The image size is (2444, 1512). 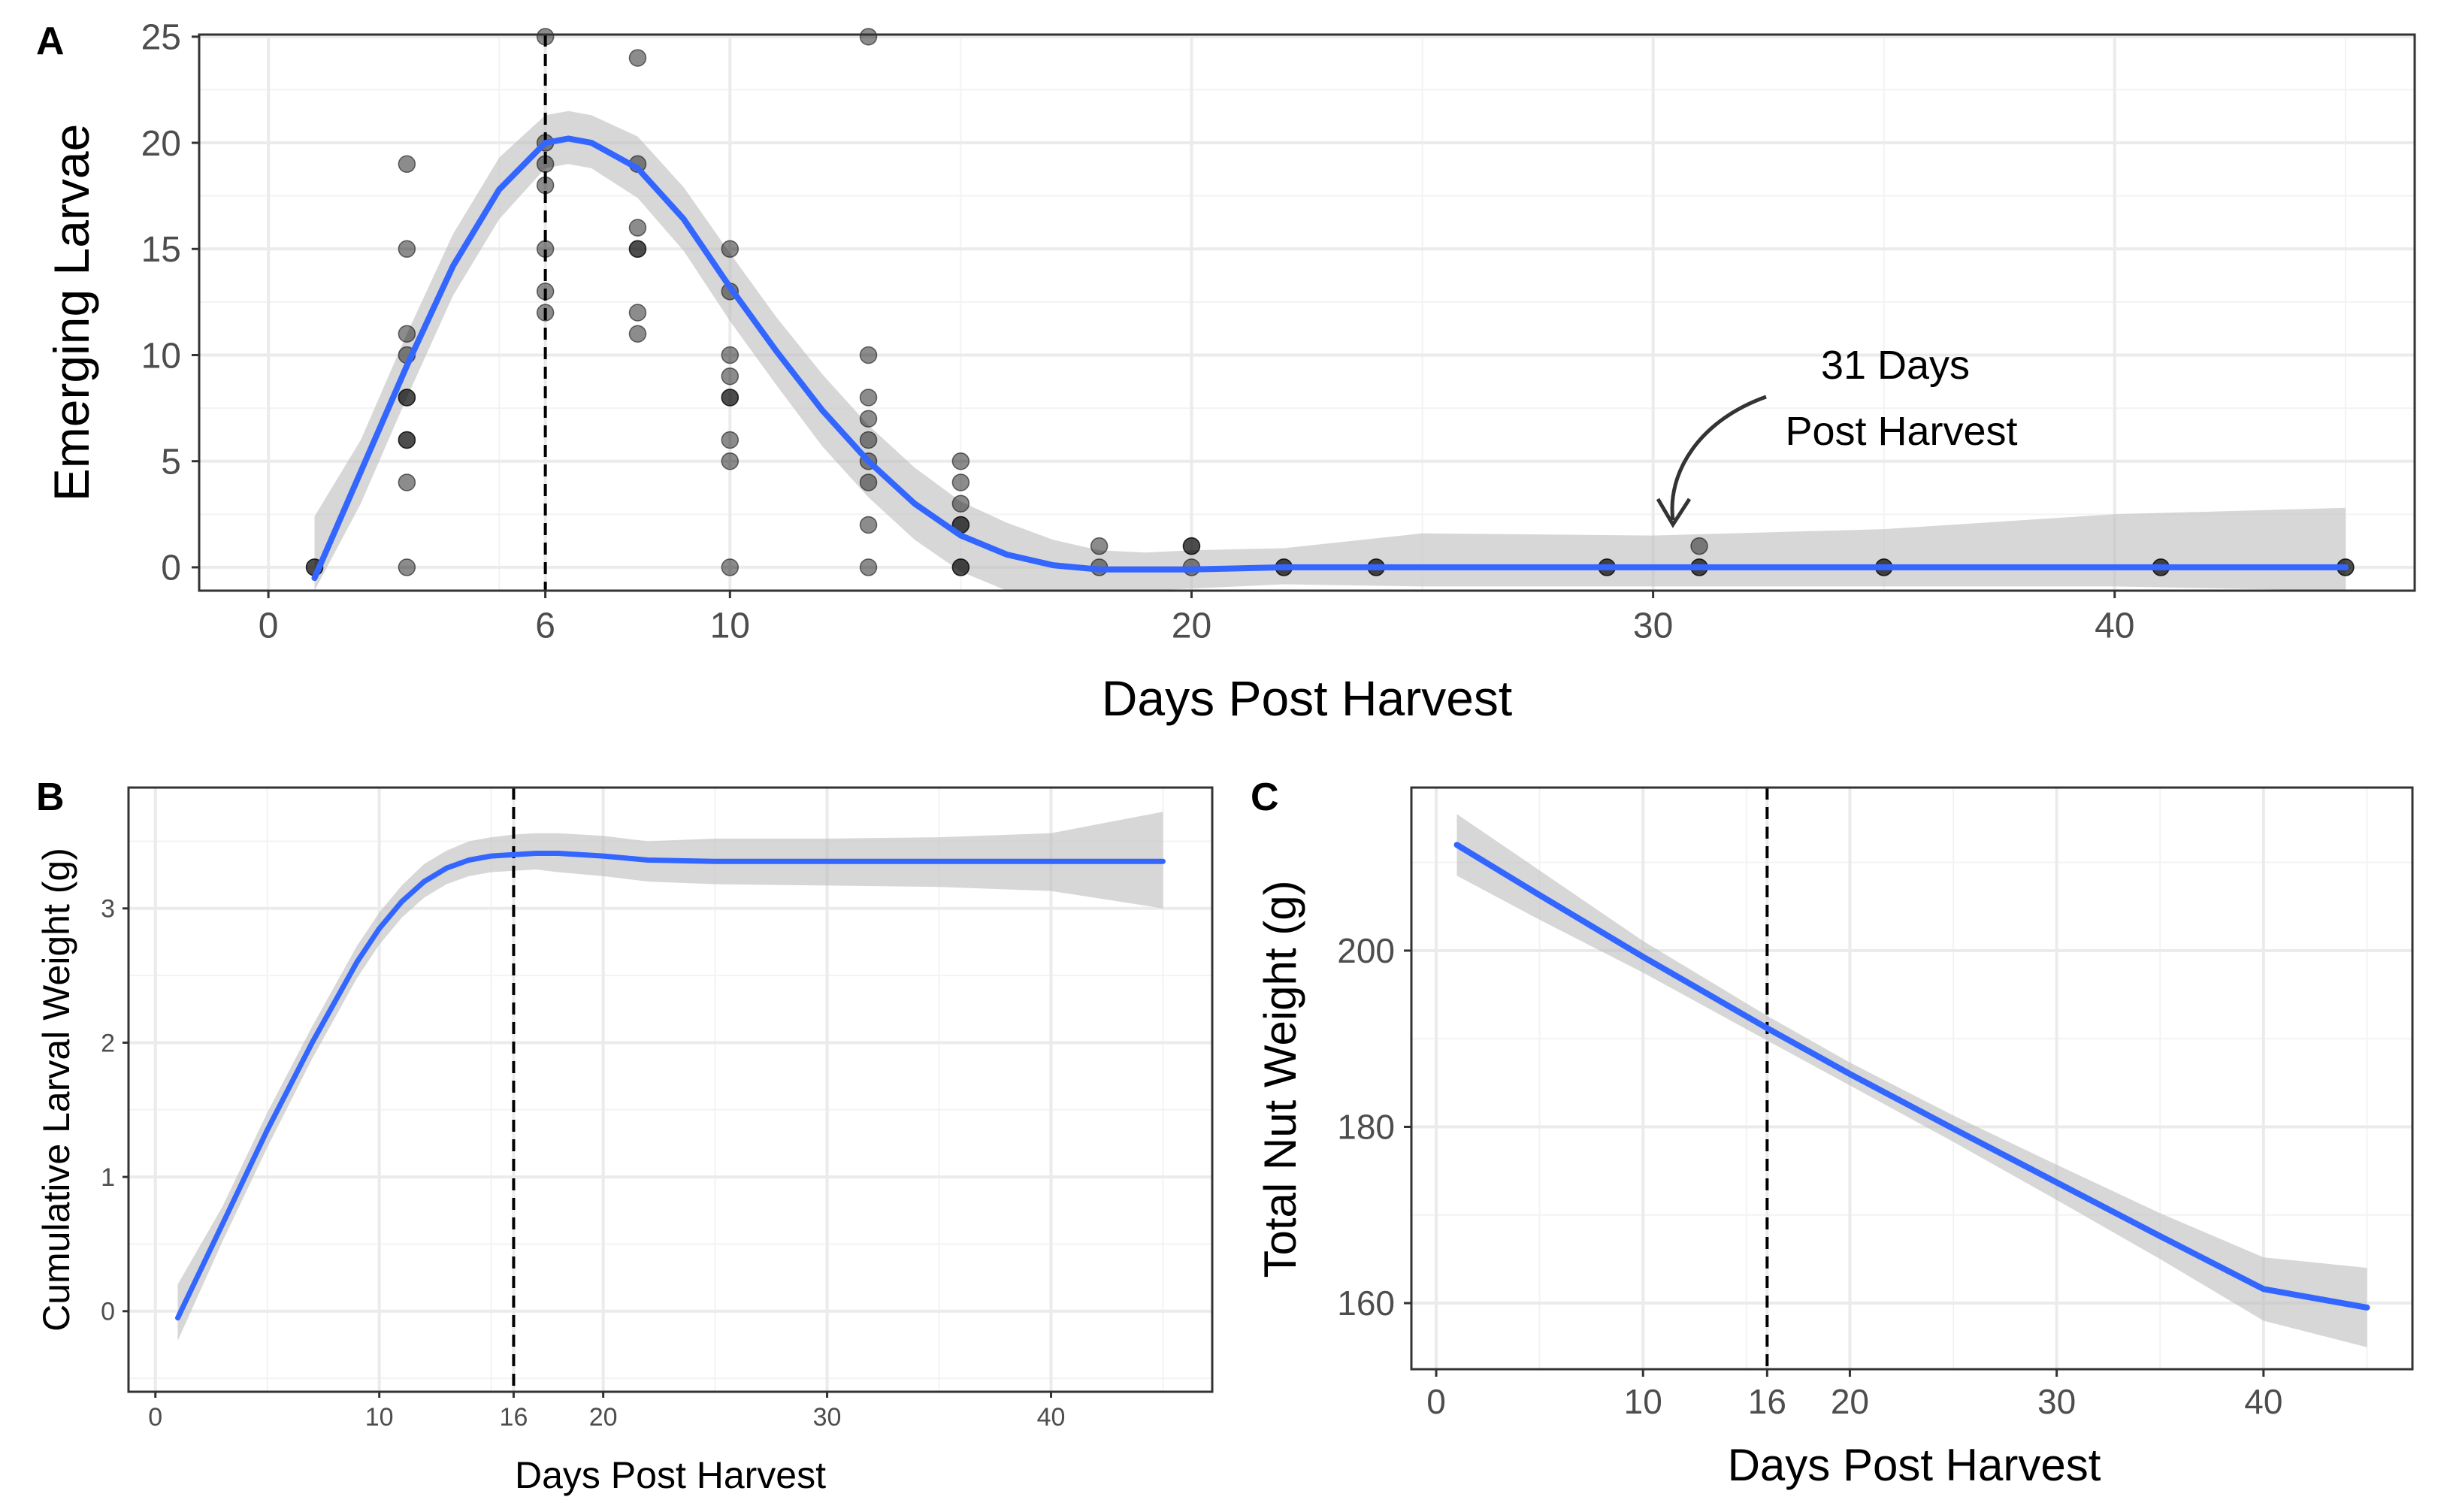 What do you see at coordinates (161, 250) in the screenshot?
I see `y-tick-label: 15` at bounding box center [161, 250].